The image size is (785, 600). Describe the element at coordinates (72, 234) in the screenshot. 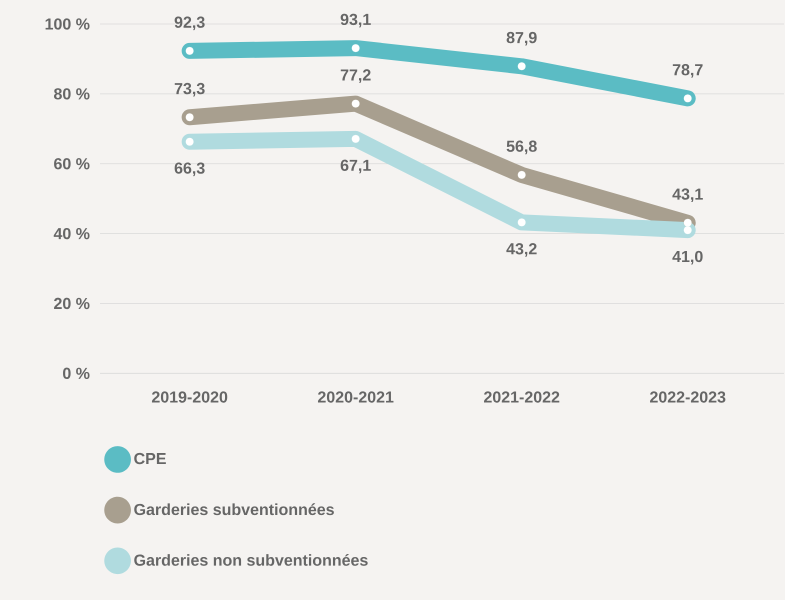

I see `y-tick-label: 40 %` at that location.